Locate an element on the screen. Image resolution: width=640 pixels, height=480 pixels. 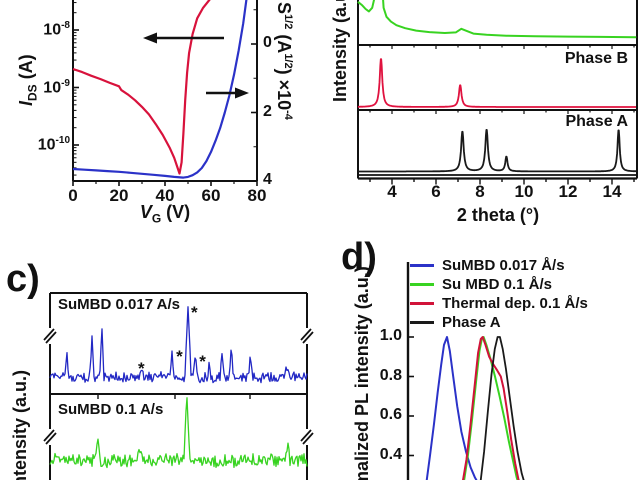
xrd-x-tick-label: 12 is located at coordinates (568, 191).